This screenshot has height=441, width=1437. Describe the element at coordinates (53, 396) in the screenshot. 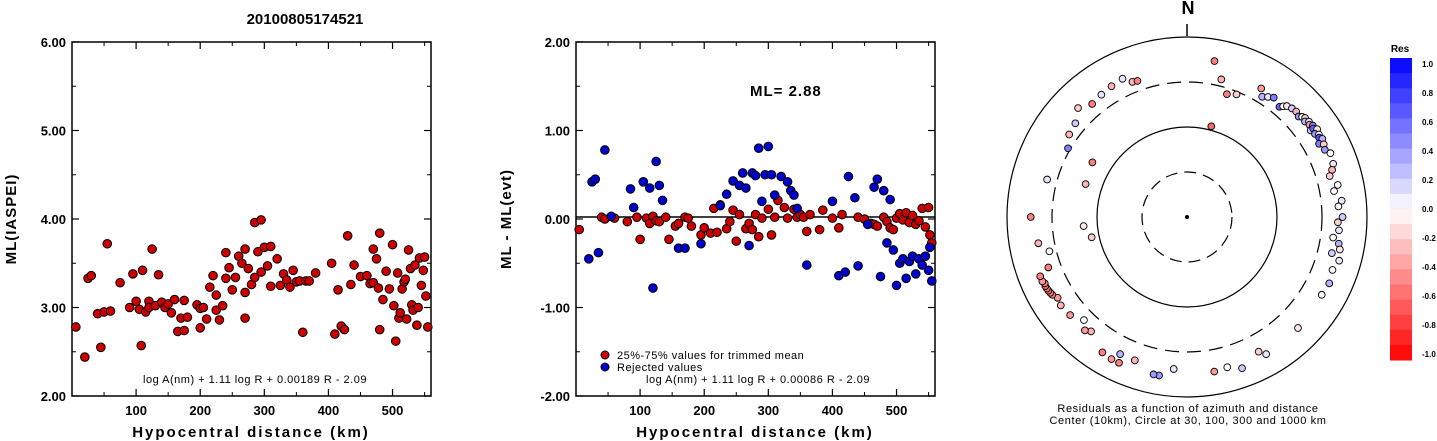

I see `y-tick-label: 2.00` at that location.